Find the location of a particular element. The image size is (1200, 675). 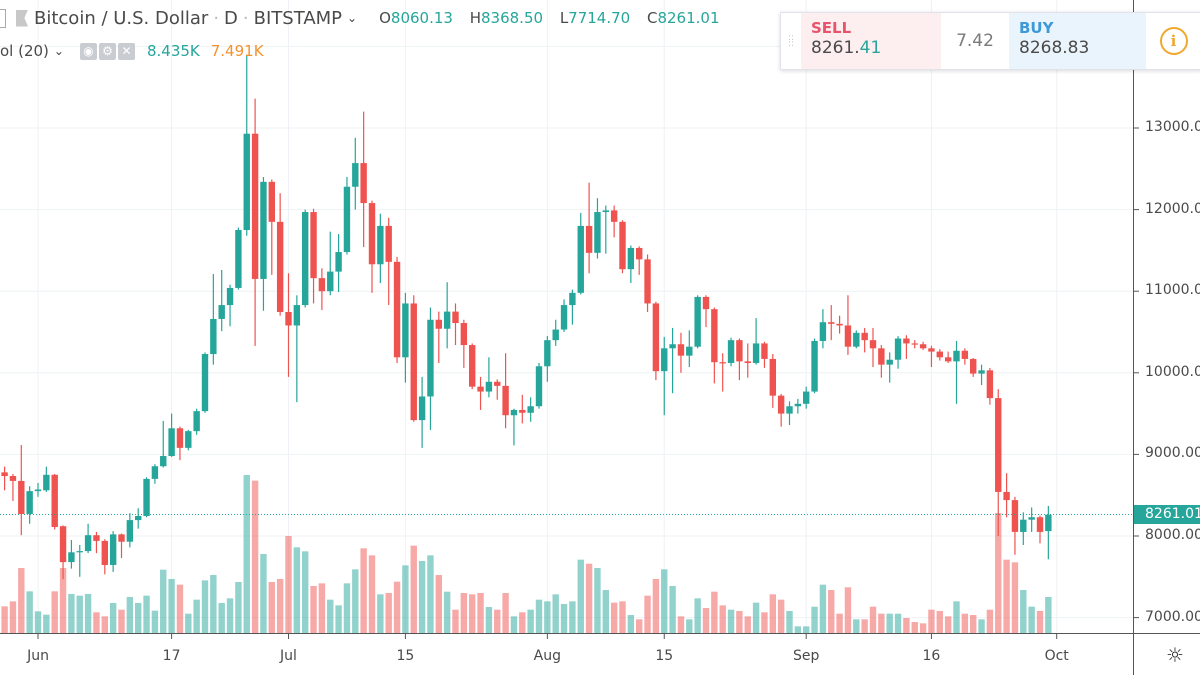

collapse-icon is located at coordinates (3, 18).